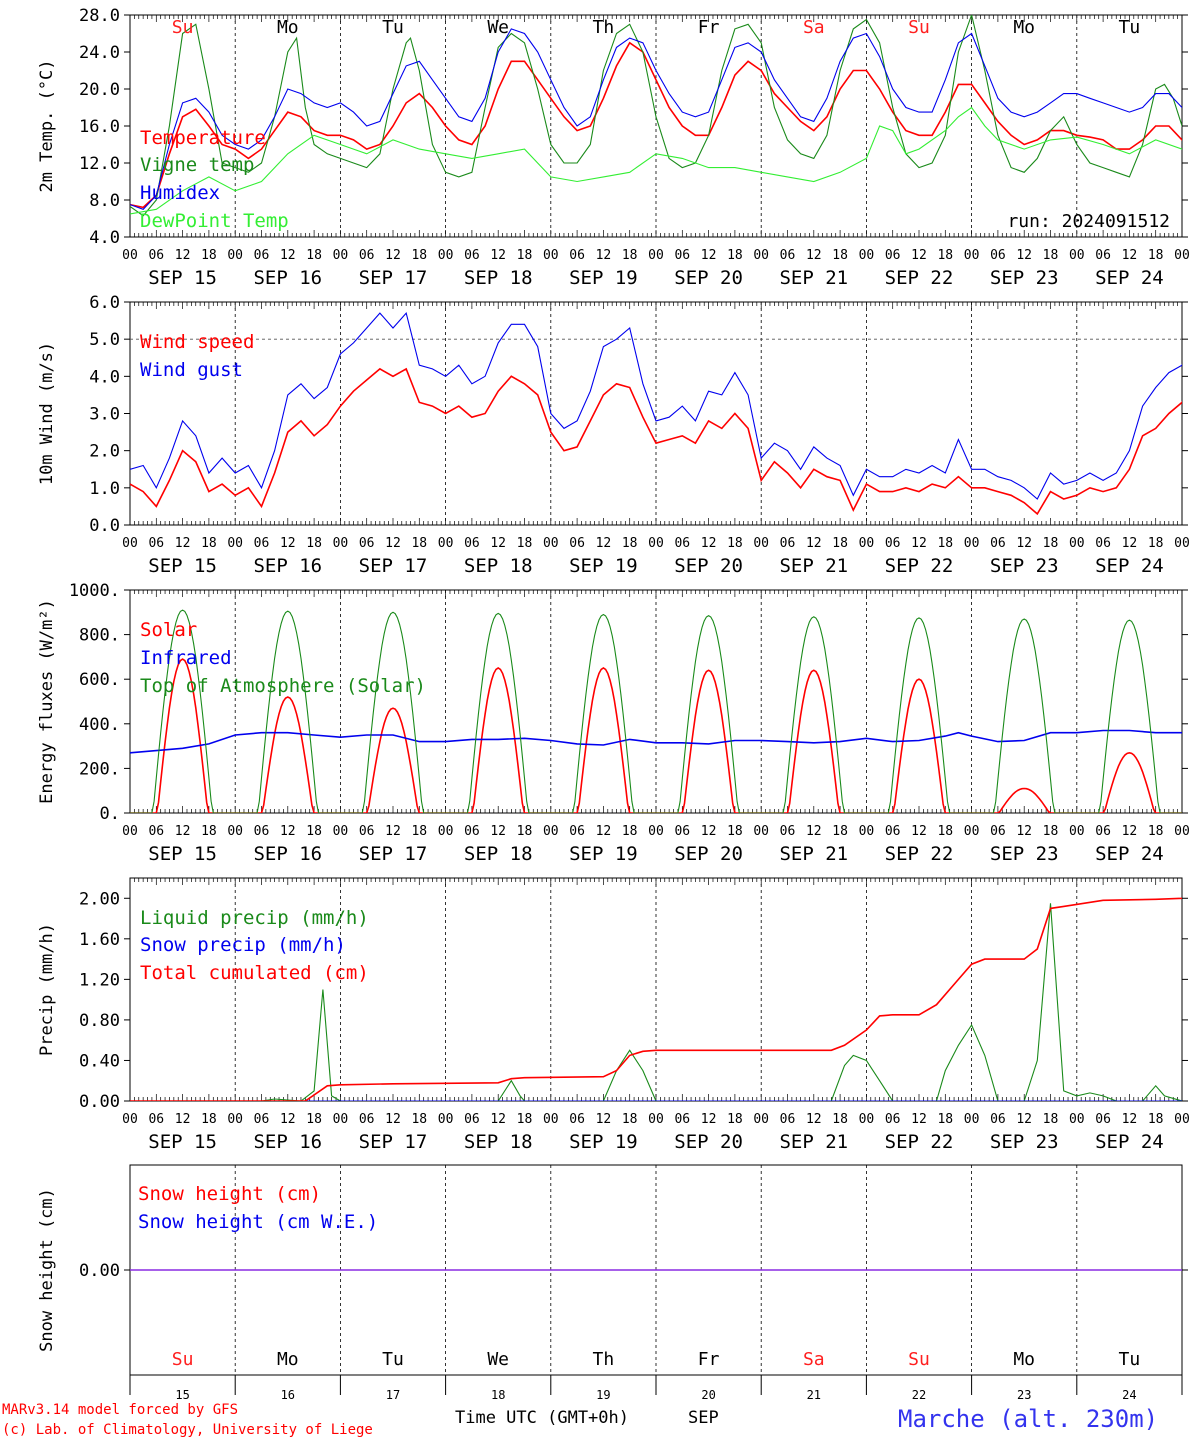 The width and height of the screenshot is (1194, 1440). I want to click on series-total-cumulated-cm-, so click(656, 999).